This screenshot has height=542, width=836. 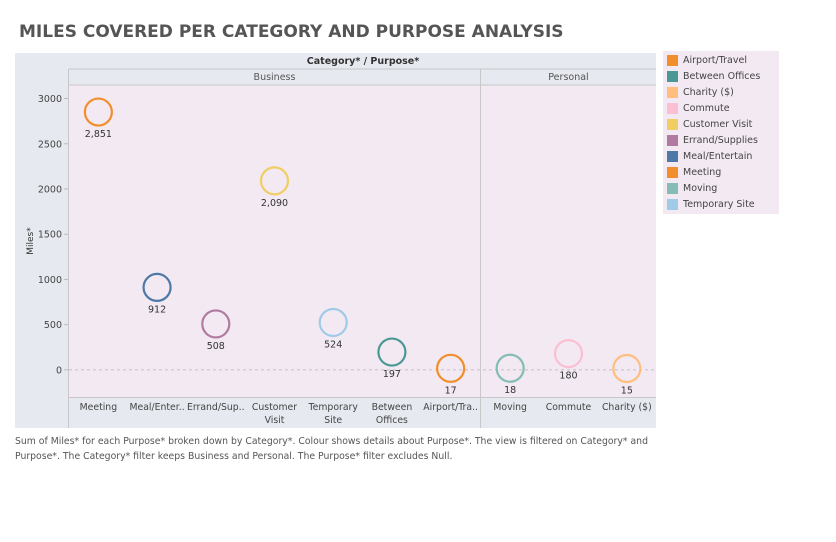 What do you see at coordinates (50, 144) in the screenshot?
I see `y-tick-label: 2500` at bounding box center [50, 144].